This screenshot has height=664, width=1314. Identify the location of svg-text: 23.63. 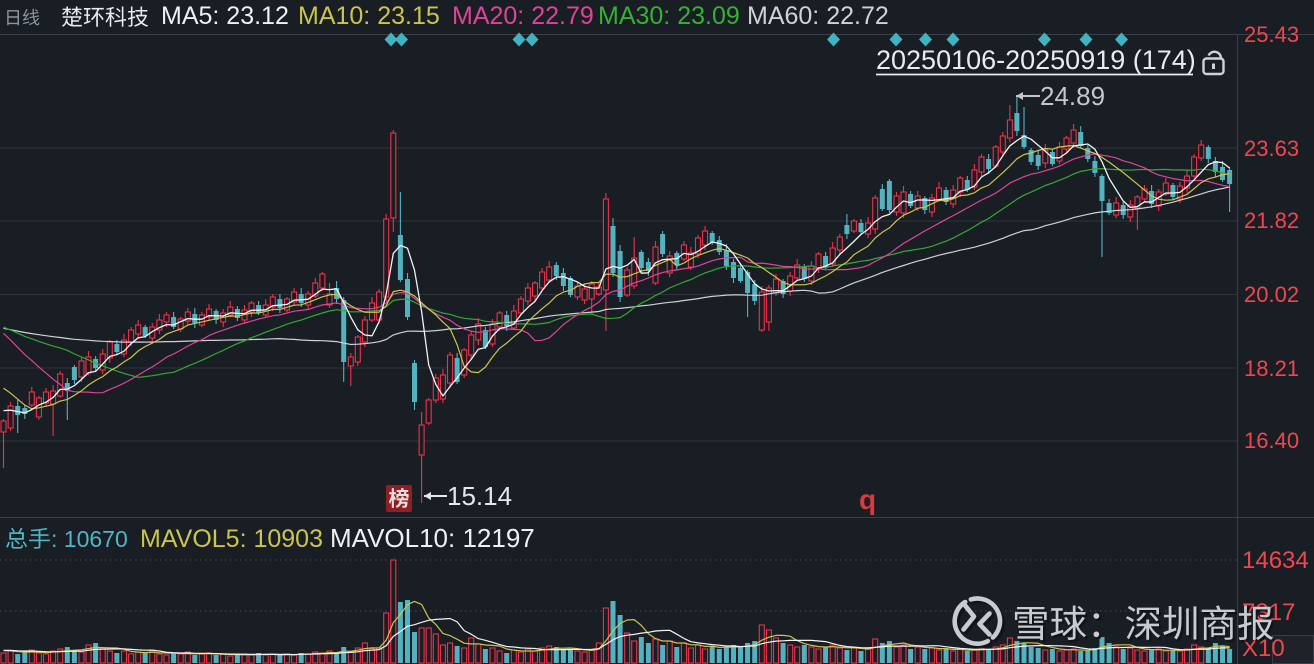
(1271, 148).